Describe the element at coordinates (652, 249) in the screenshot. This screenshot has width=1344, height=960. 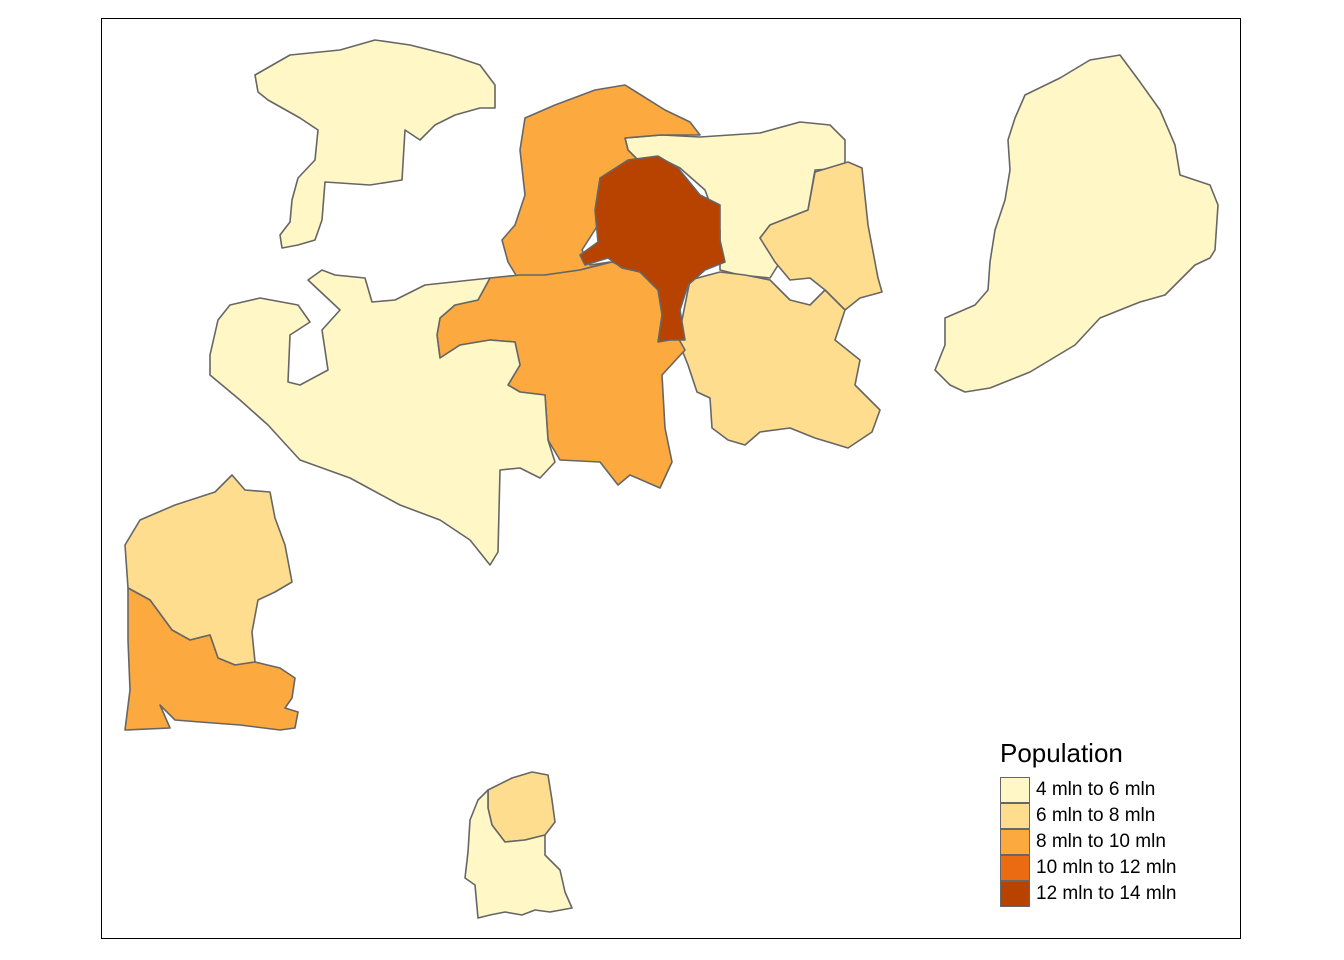
I see `region-capital` at that location.